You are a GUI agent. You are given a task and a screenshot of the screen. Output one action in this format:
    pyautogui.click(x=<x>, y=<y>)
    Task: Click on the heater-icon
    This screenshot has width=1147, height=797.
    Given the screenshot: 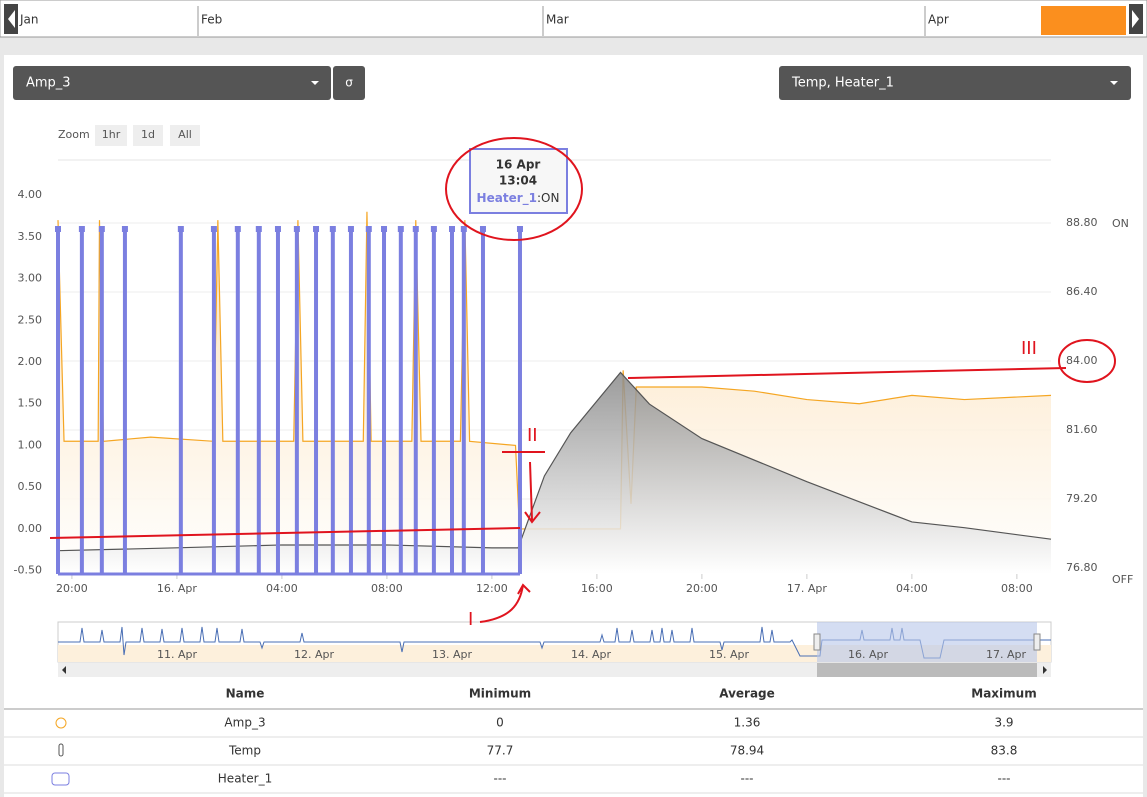 What is the action you would take?
    pyautogui.click(x=60, y=779)
    